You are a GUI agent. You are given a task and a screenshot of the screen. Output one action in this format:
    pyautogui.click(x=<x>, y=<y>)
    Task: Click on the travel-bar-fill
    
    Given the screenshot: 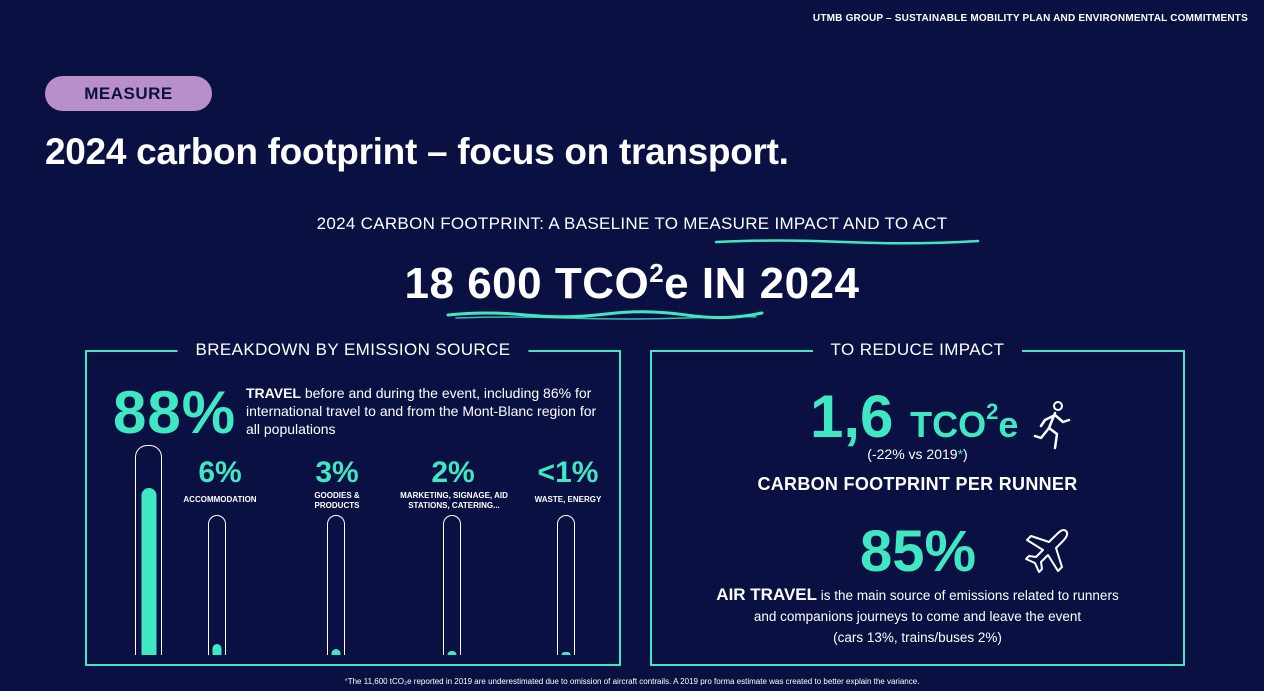 What is the action you would take?
    pyautogui.click(x=148, y=571)
    